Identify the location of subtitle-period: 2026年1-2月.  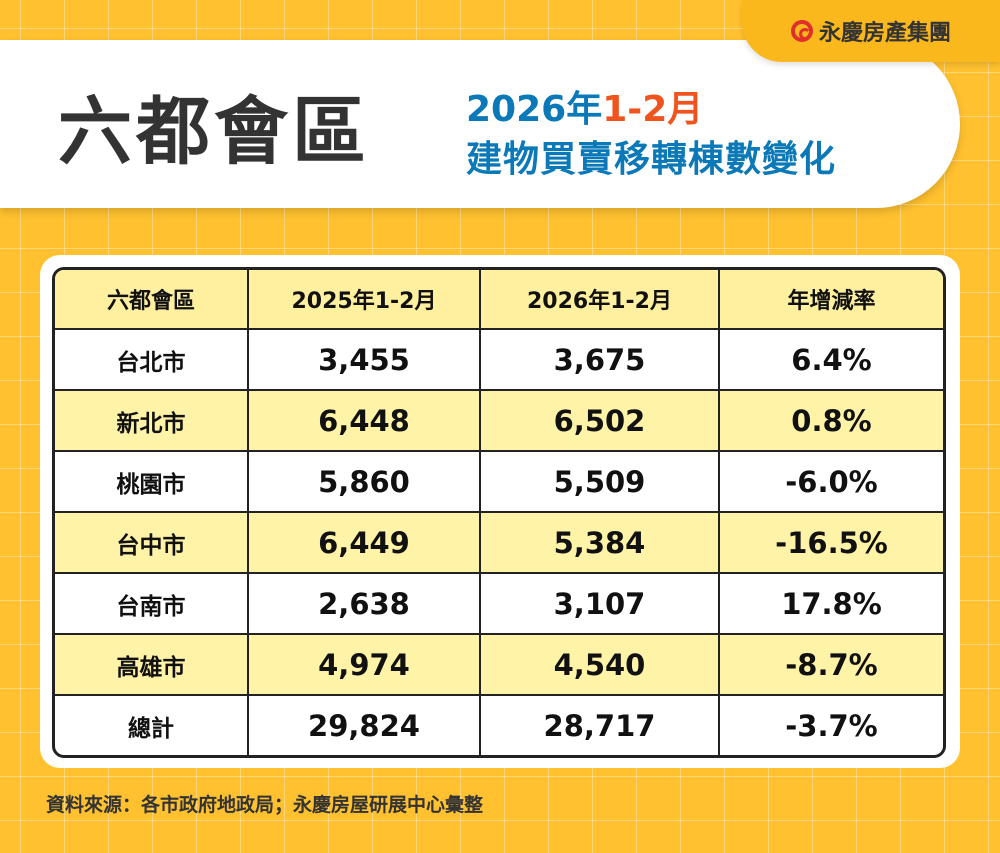
(584, 106).